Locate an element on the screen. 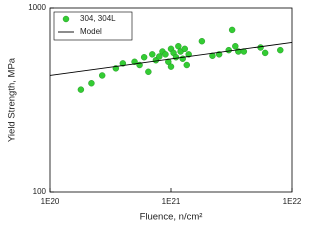  legend-label: Model is located at coordinates (91, 31).